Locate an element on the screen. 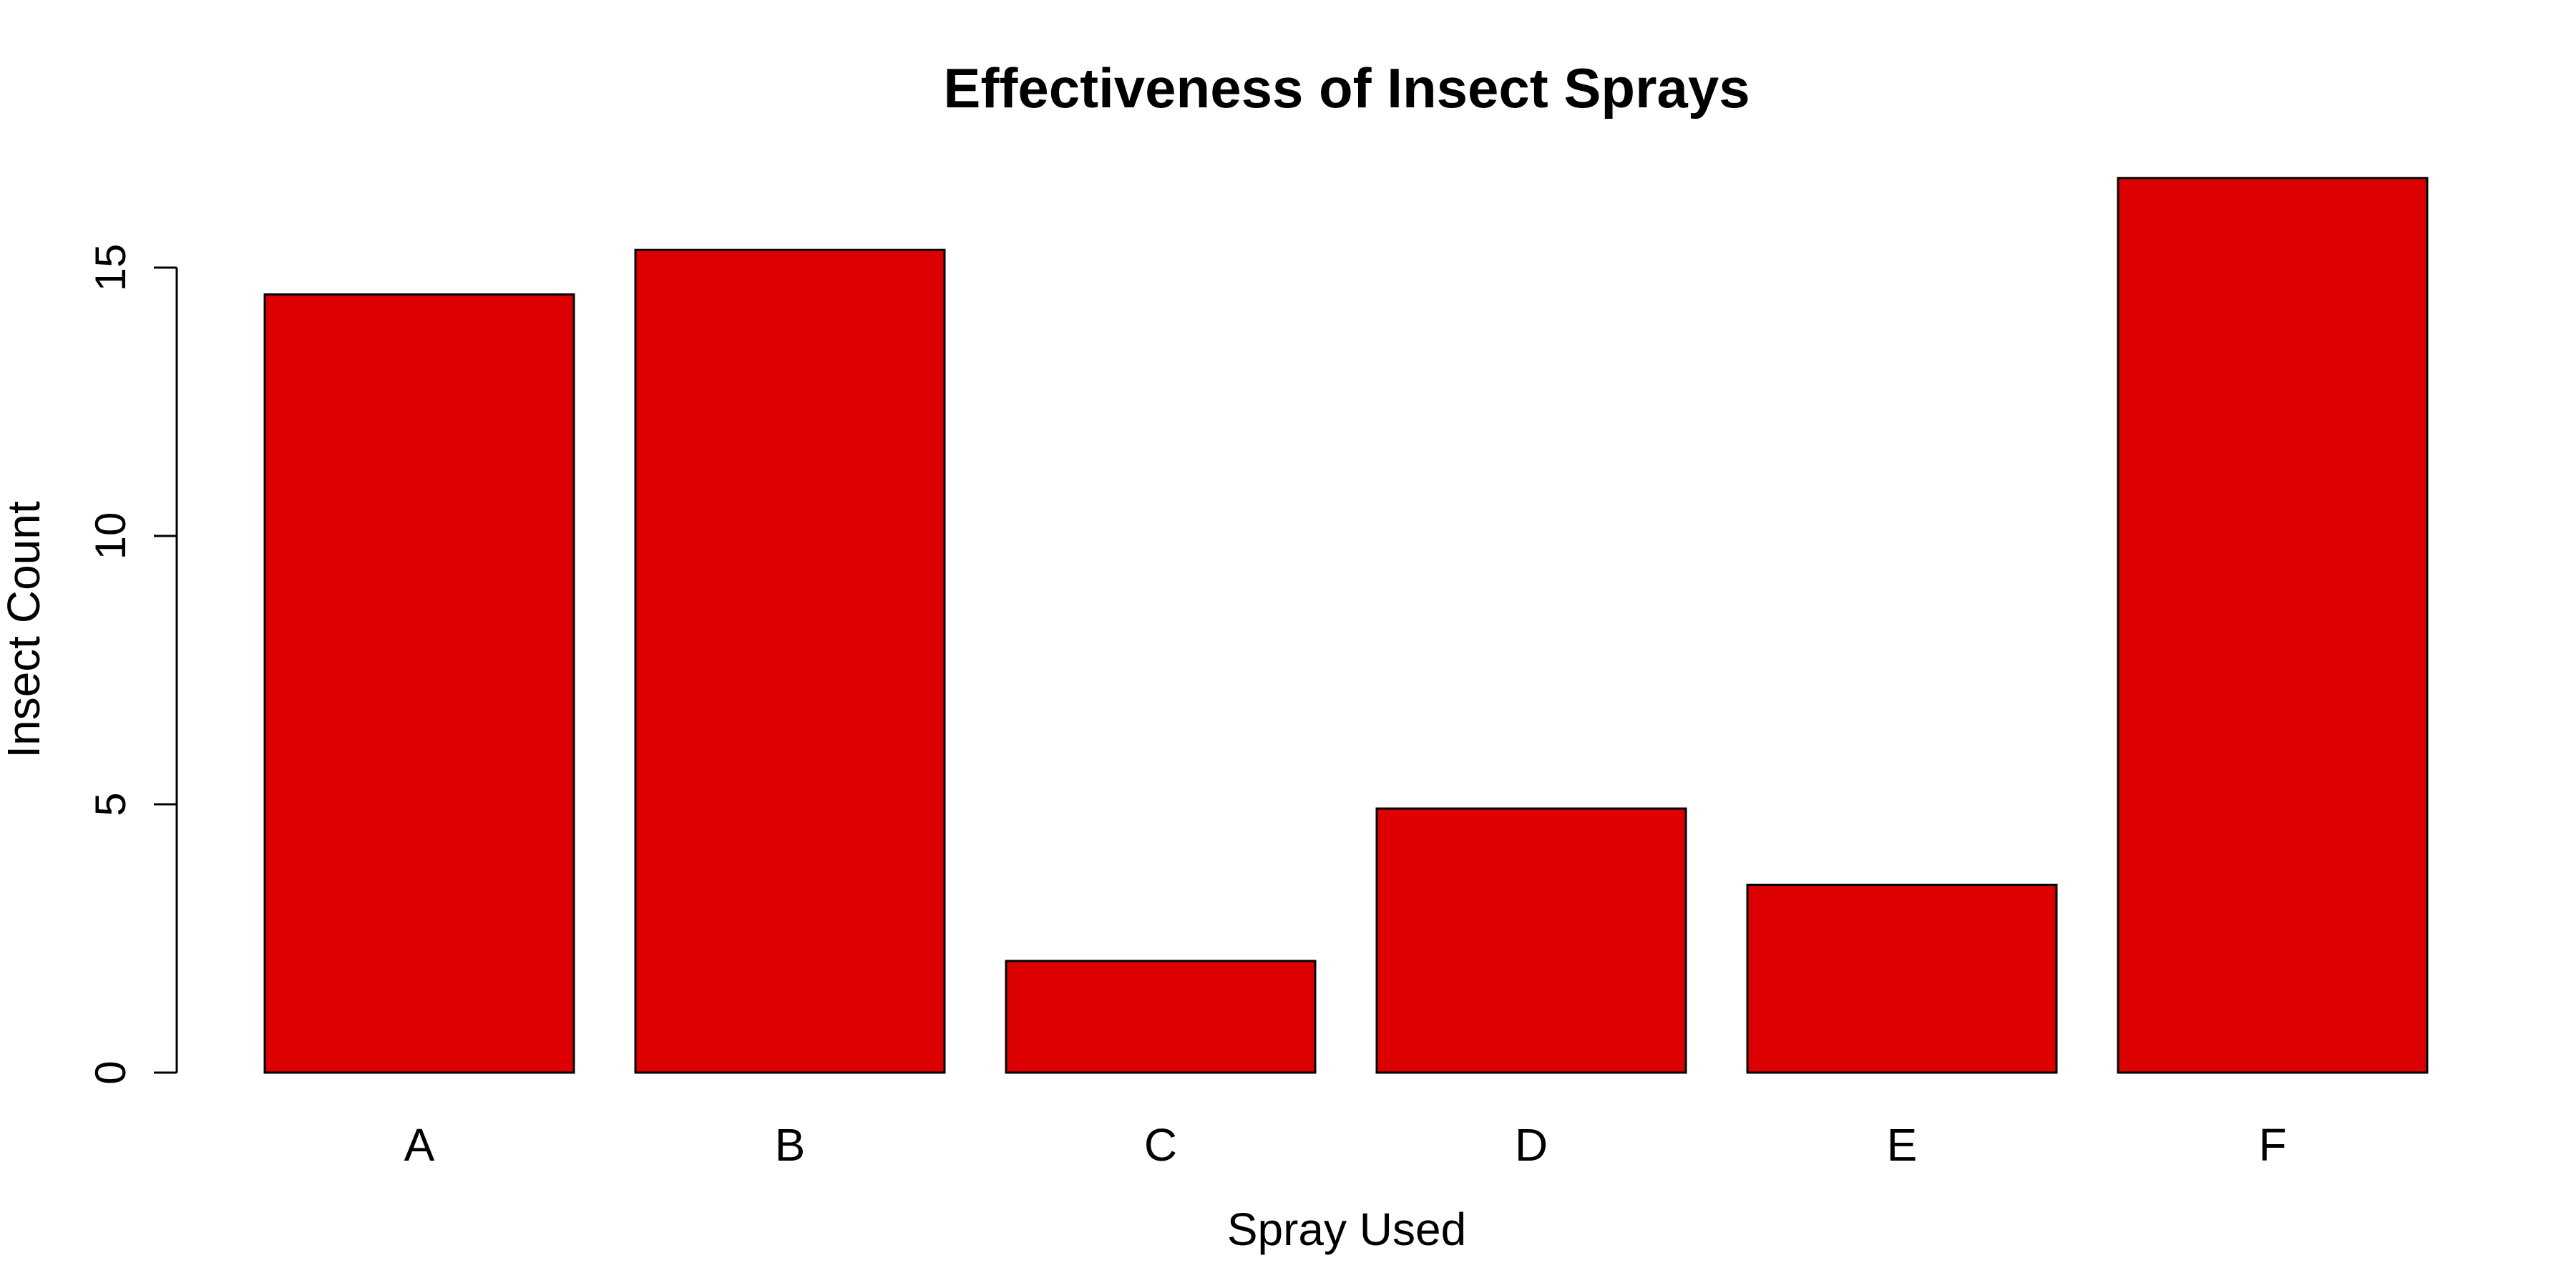 This screenshot has width=2576, height=1288. x-axis-labels: A B C D E F is located at coordinates (1345, 1145).